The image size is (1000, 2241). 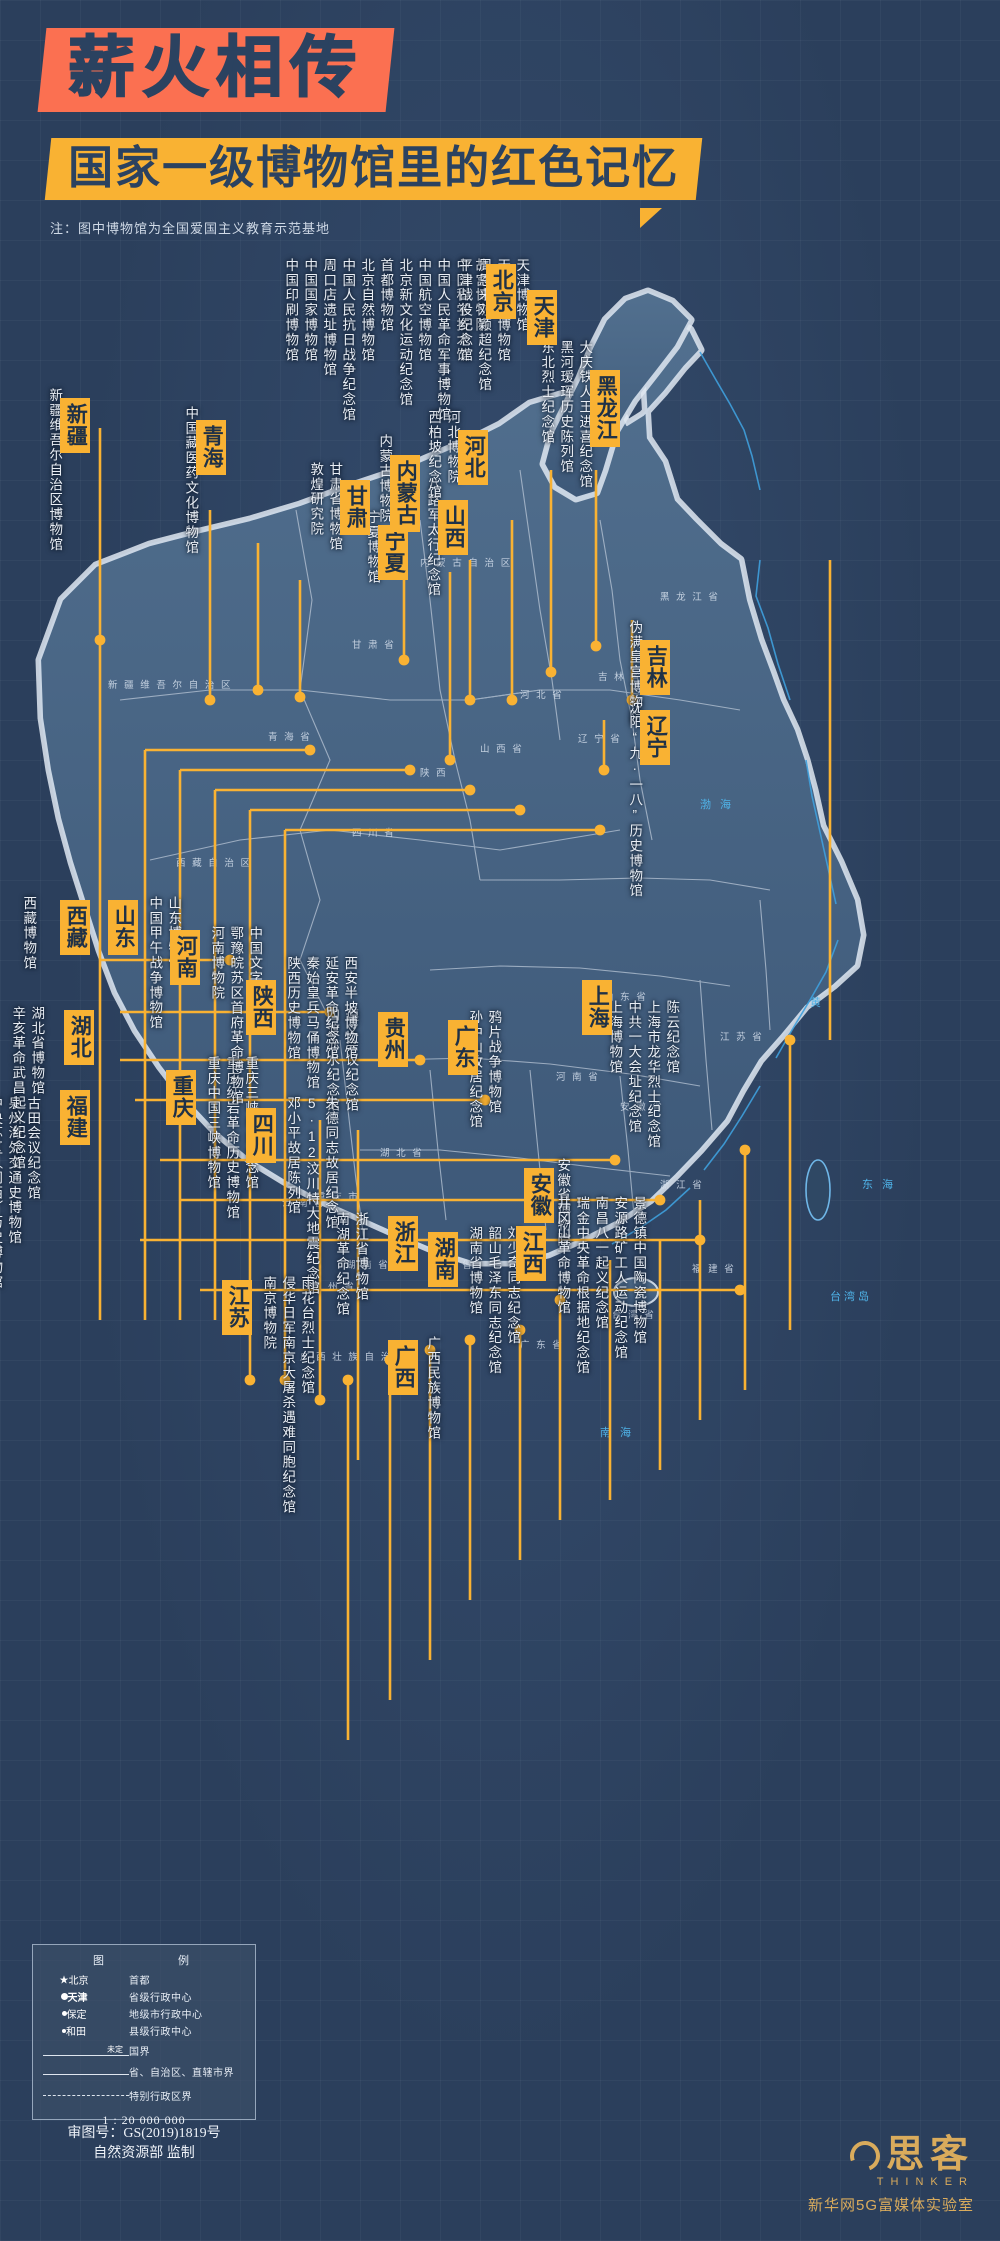 I want to click on museum-label-fujian-1: 泉州海外交通史博物馆, so click(x=14, y=1170).